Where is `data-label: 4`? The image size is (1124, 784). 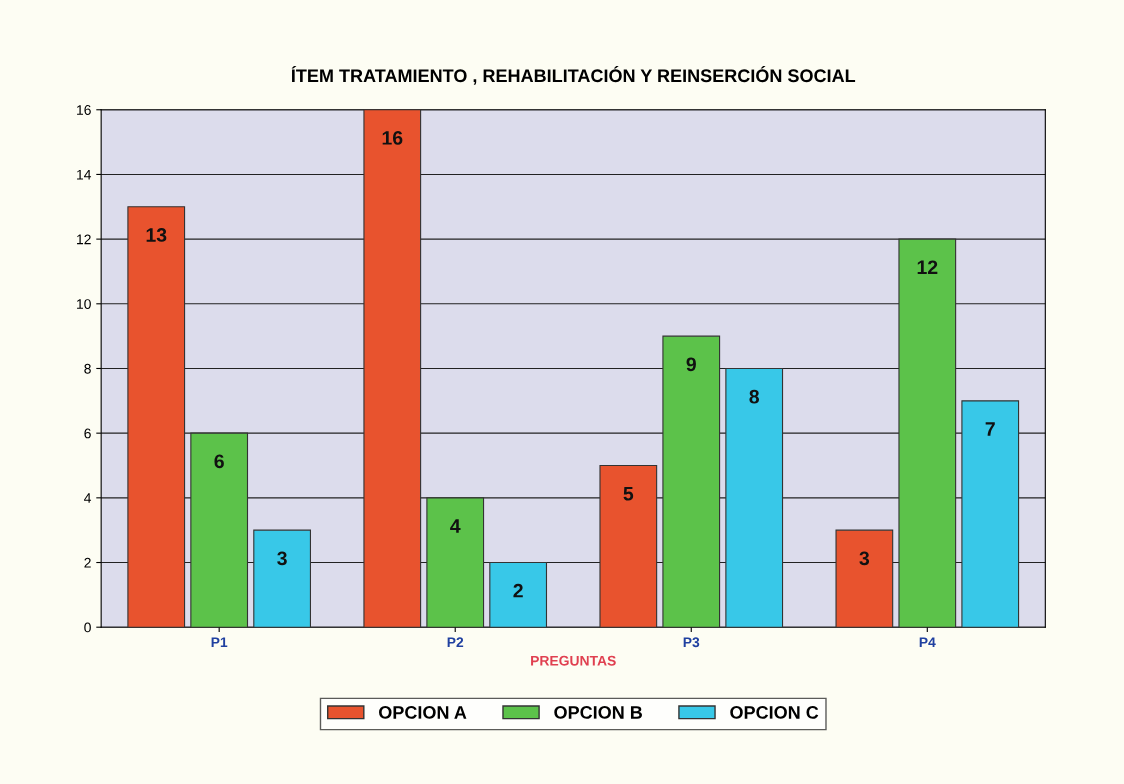
data-label: 4 is located at coordinates (455, 526).